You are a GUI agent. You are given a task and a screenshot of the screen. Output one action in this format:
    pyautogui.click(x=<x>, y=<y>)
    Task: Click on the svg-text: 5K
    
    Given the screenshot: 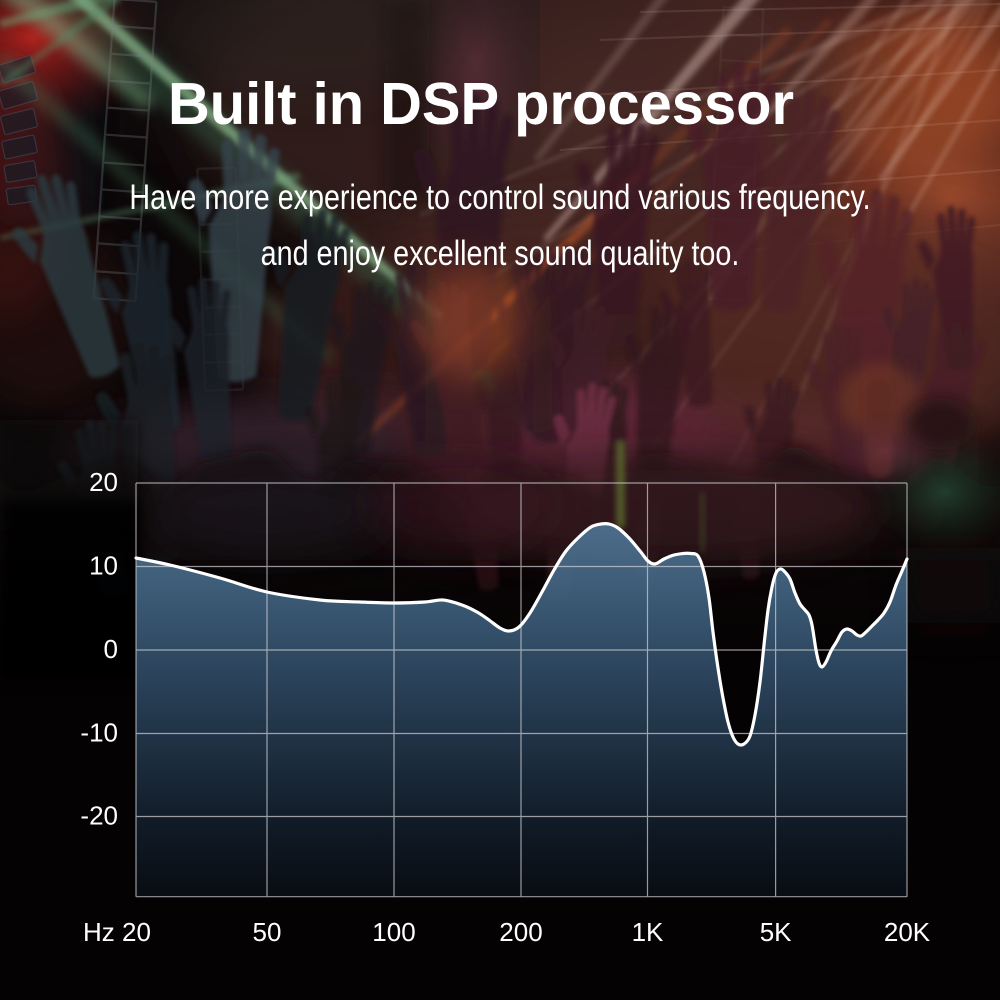 What is the action you would take?
    pyautogui.click(x=776, y=932)
    